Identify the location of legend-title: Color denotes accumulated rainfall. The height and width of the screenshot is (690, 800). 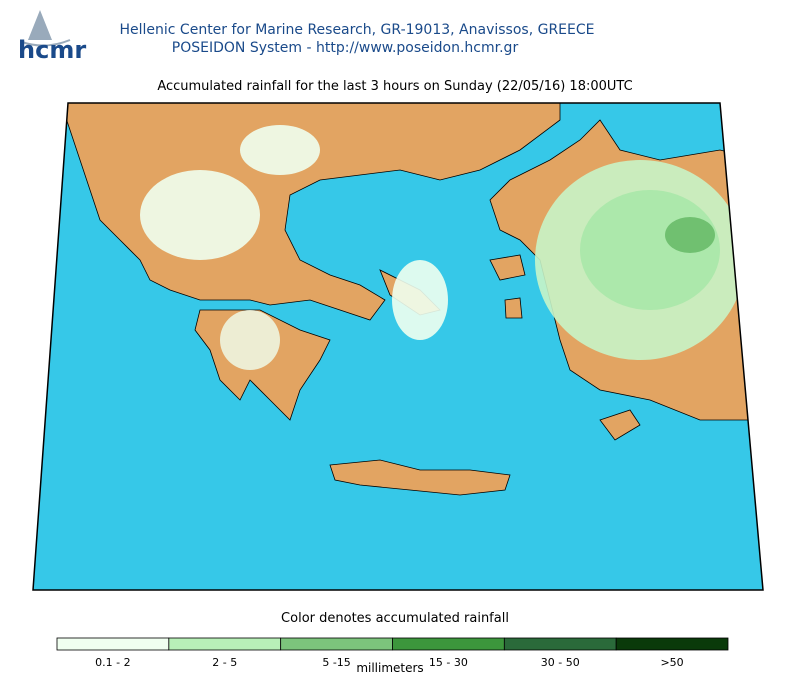
(395, 618).